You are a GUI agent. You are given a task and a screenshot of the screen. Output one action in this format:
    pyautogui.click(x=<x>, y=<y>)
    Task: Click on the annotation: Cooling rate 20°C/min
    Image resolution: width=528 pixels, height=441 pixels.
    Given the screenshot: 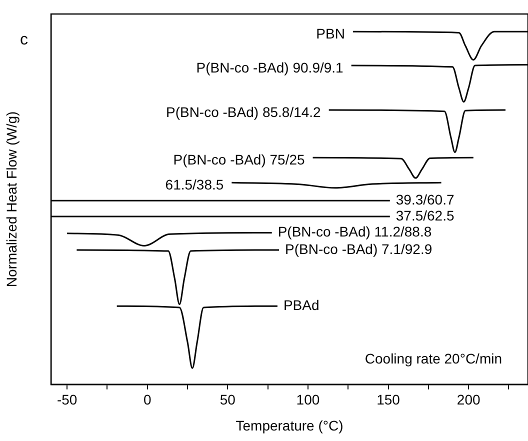 What is the action you would take?
    pyautogui.click(x=433, y=358)
    